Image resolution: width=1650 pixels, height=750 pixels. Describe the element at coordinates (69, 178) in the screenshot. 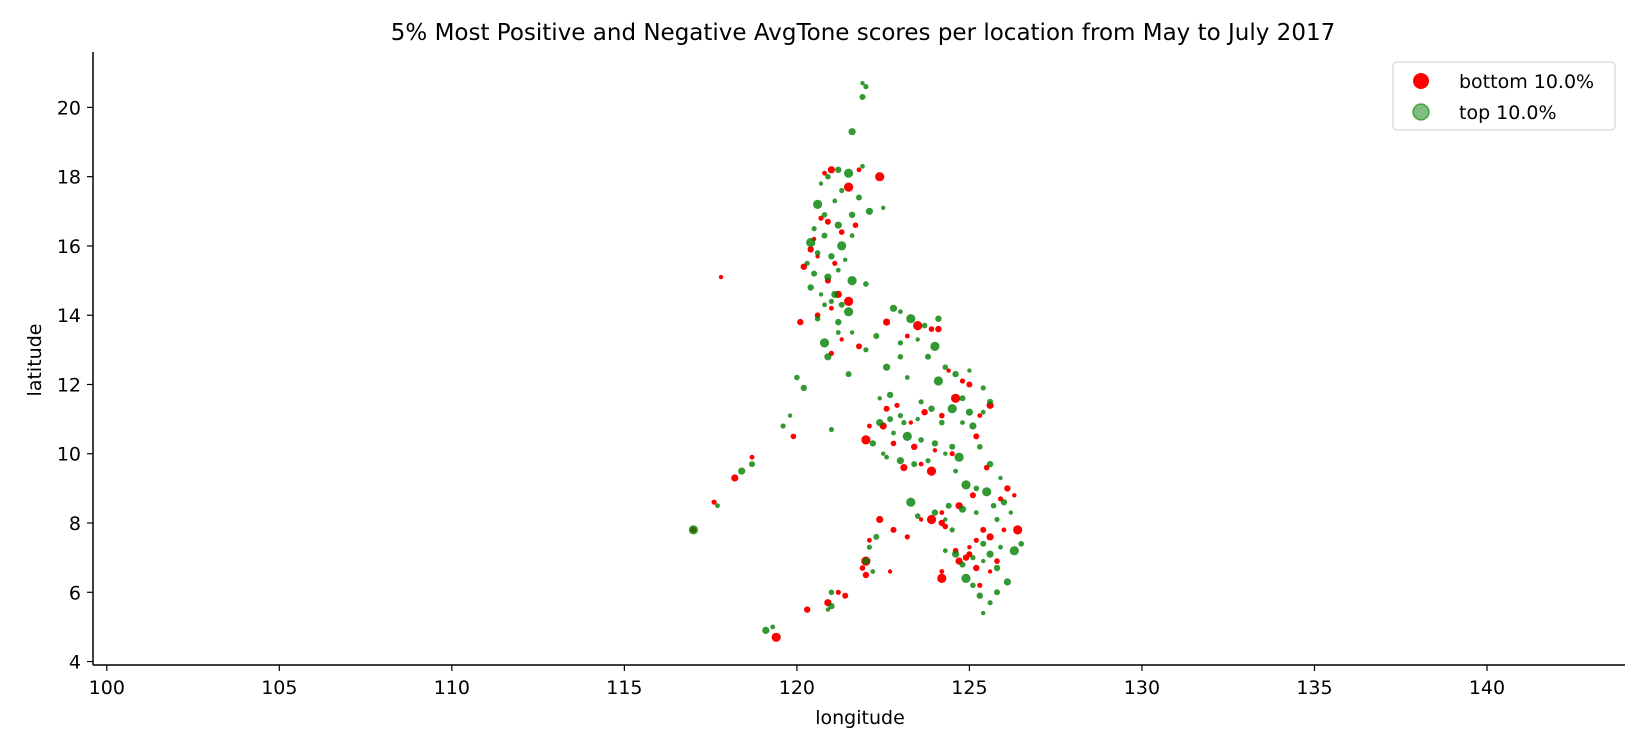

I see `y-tick-label: 18` at that location.